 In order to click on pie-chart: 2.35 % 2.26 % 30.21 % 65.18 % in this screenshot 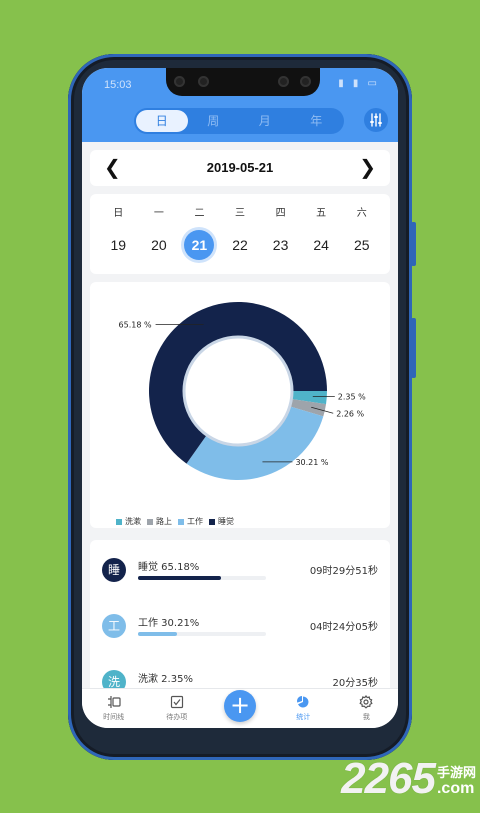, I will do `click(242, 390)`.